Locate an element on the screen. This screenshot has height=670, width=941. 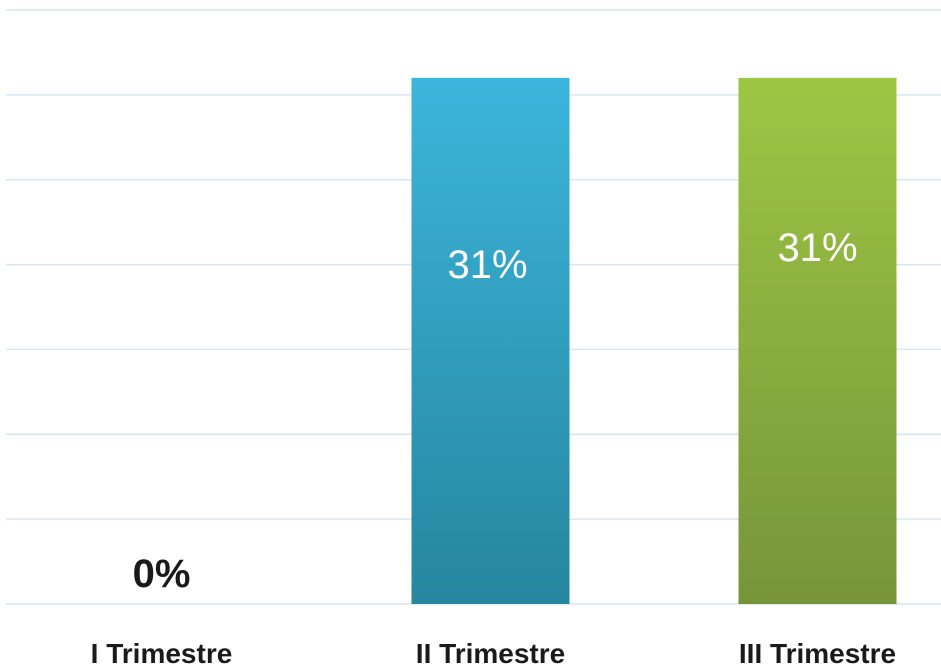
x-axis-tick-labels: I Trimestre II Trimestre III Trimestre is located at coordinates (493, 653).